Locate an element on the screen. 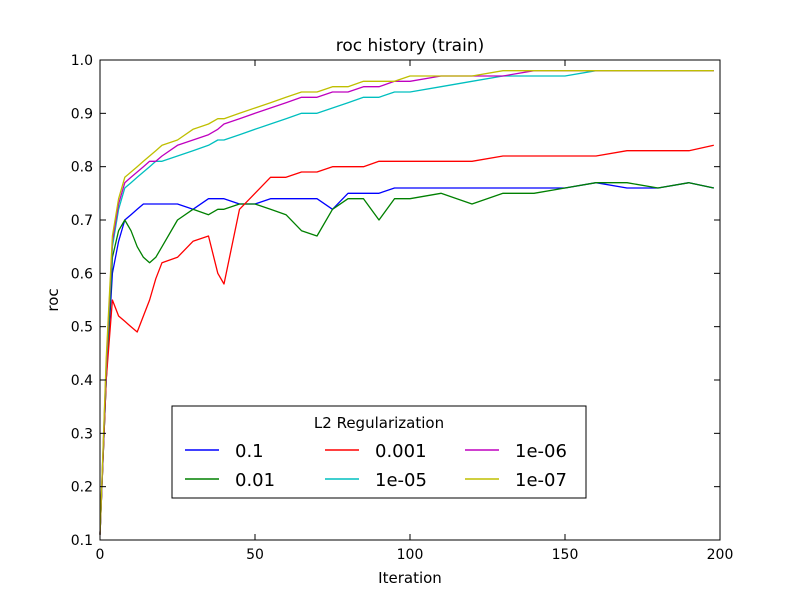  legend-entries: 0.1 0.01 0.001 1e-05 1e-06 1e-07 is located at coordinates (376, 466).